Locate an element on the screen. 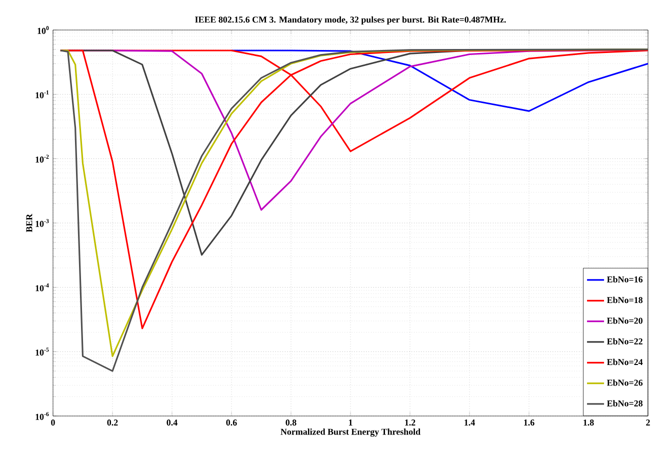  legend-label: EbNo=18 is located at coordinates (624, 300).